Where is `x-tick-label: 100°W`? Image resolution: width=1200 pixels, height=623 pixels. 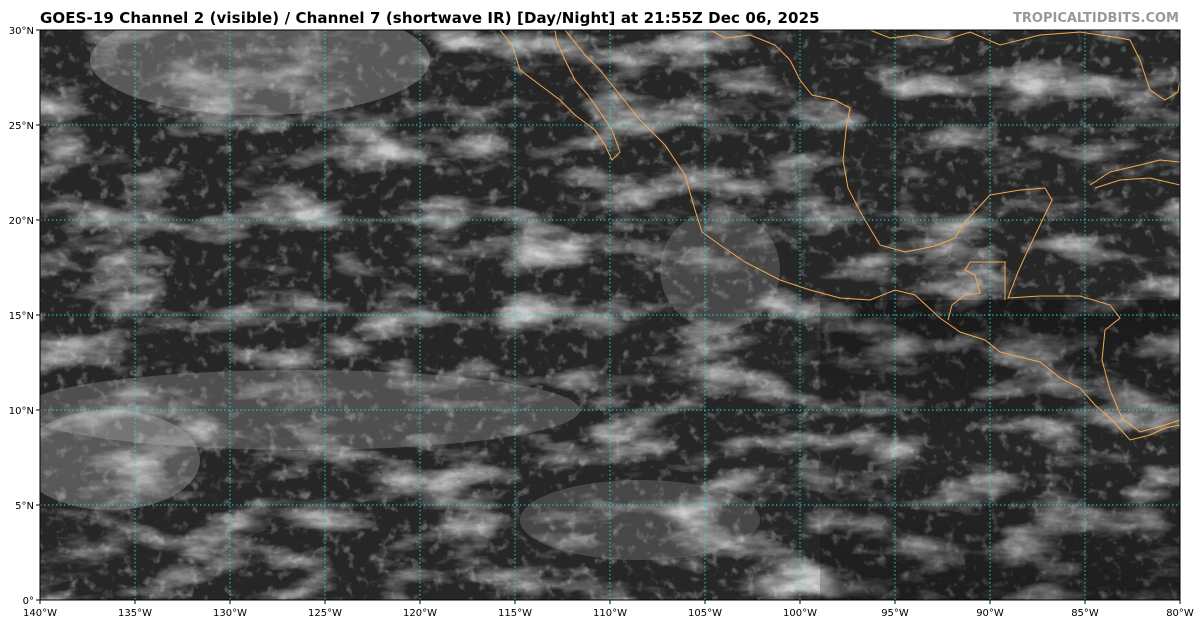 x-tick-label: 100°W is located at coordinates (800, 613).